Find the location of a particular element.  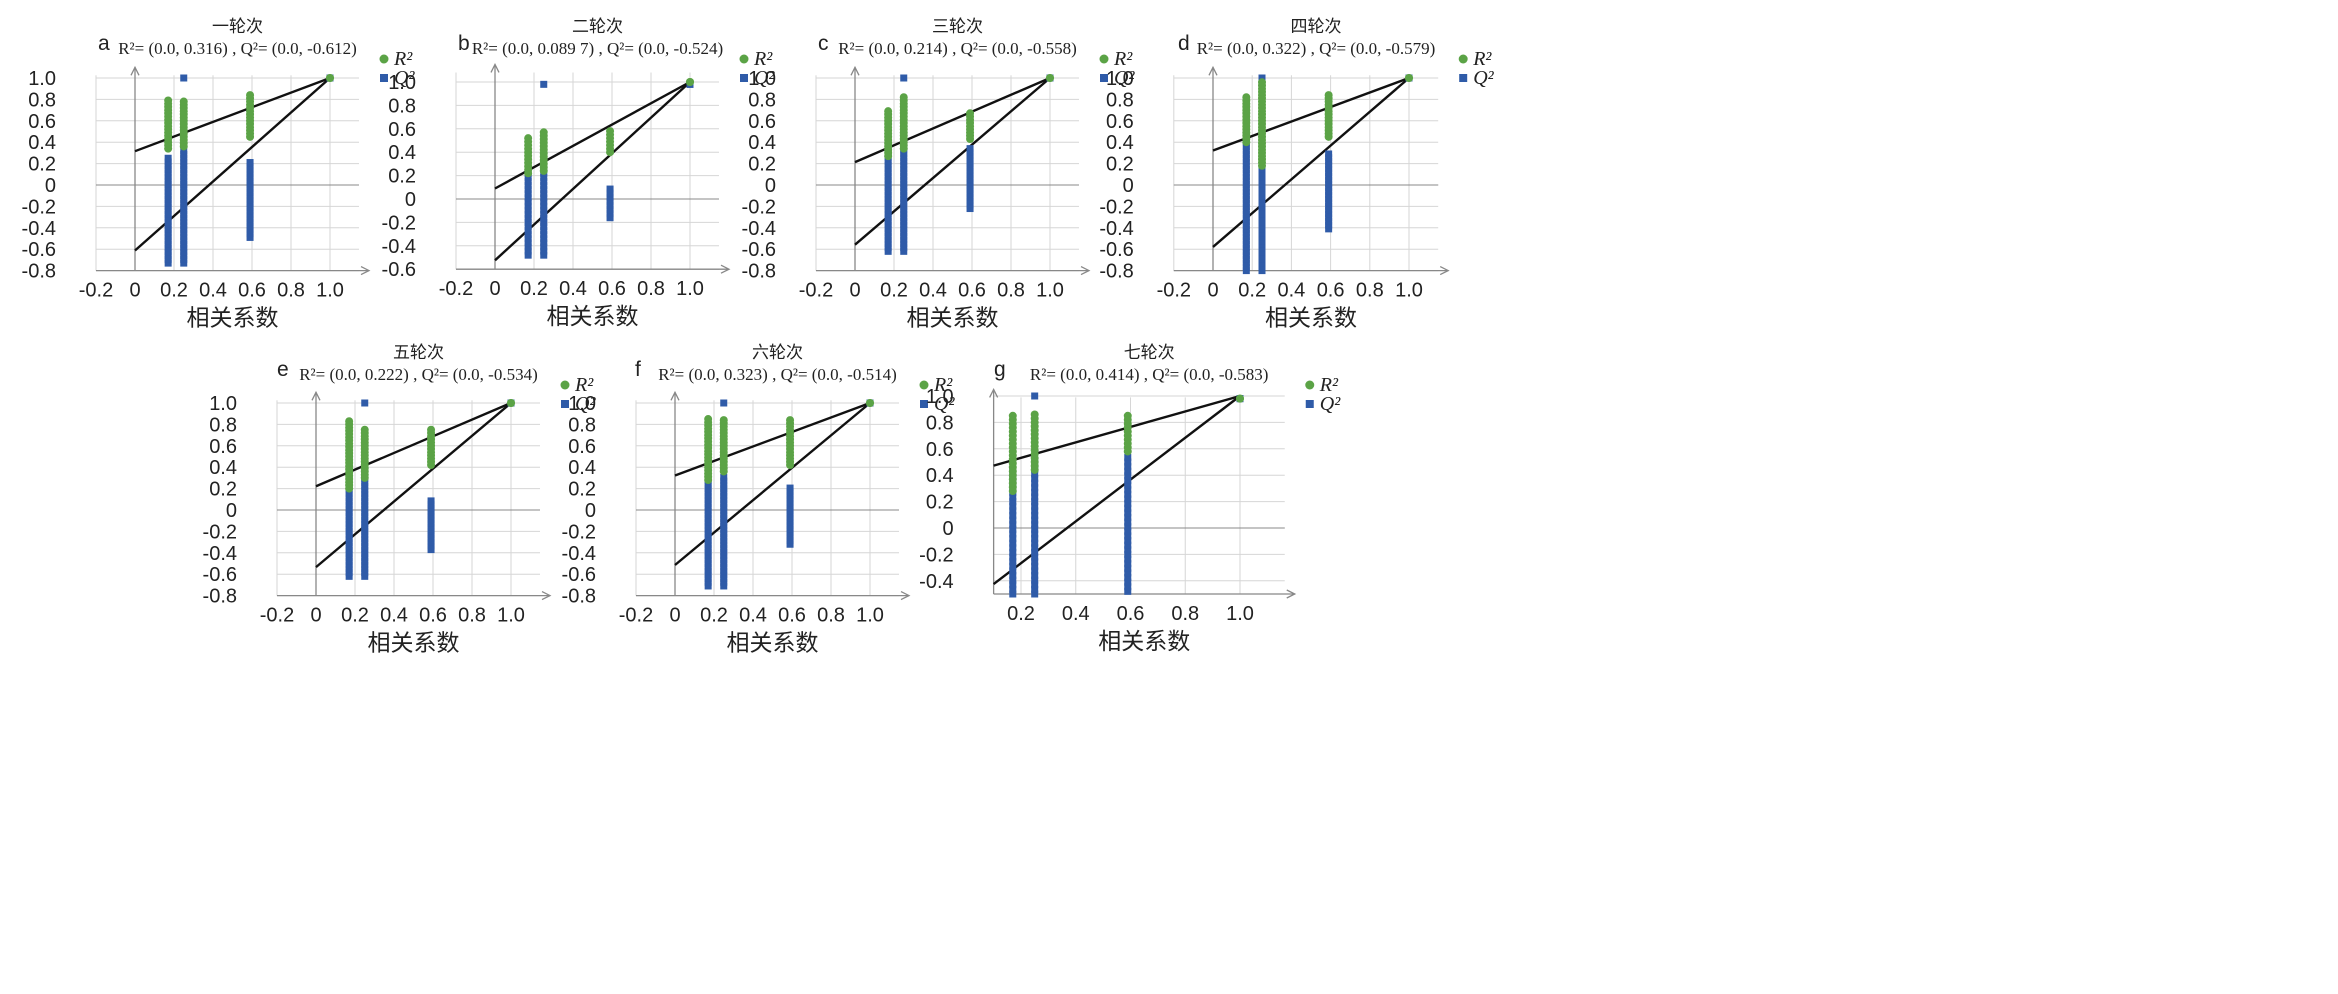

x-tick-label: 0.2 is located at coordinates (1021, 614).